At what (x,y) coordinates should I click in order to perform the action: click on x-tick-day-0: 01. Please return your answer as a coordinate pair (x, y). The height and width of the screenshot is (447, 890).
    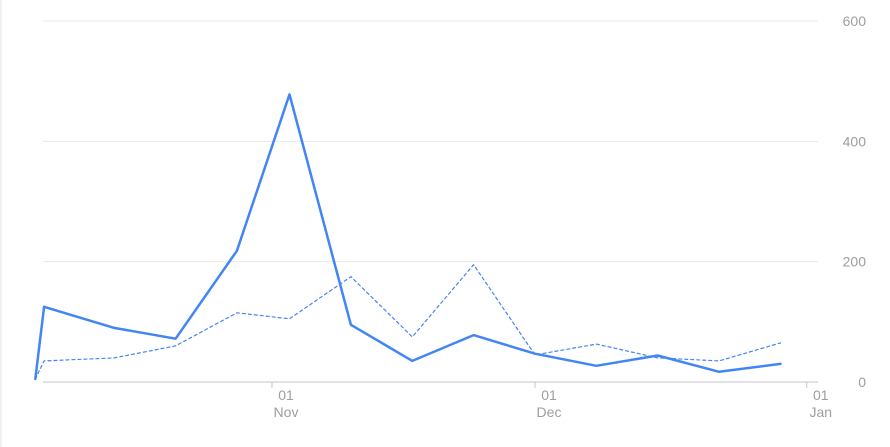
    Looking at the image, I should click on (286, 395).